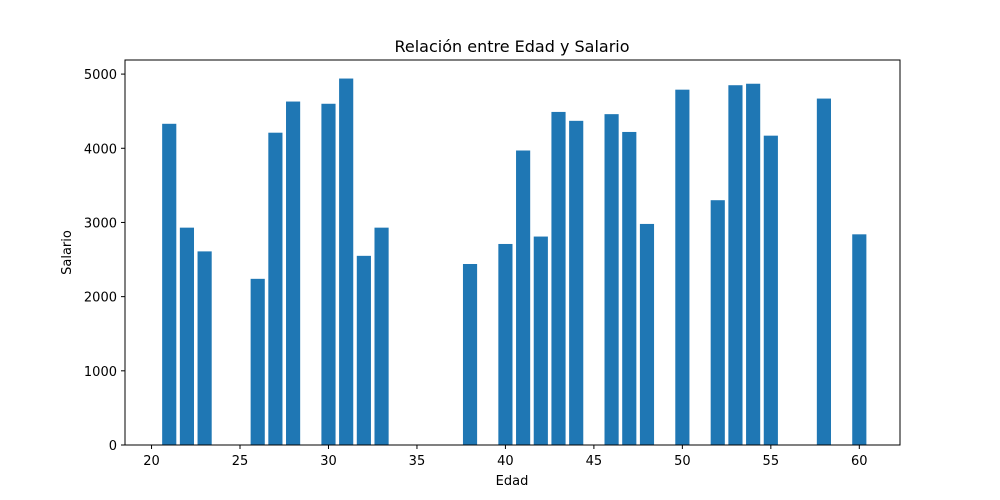 This screenshot has width=1000, height=500. What do you see at coordinates (682, 461) in the screenshot?
I see `x-tick-label: 50` at bounding box center [682, 461].